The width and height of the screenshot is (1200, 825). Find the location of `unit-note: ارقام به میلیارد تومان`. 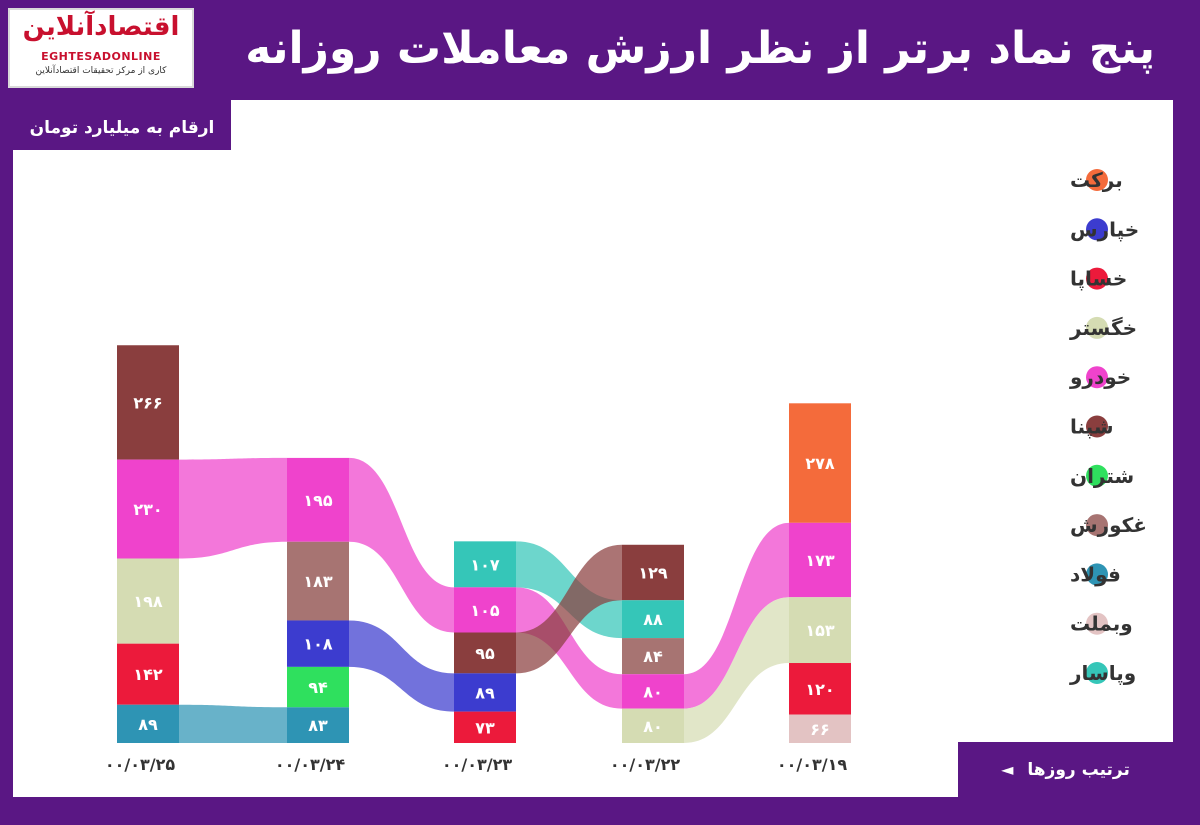

unit-note: ارقام به میلیارد تومان is located at coordinates (122, 125).